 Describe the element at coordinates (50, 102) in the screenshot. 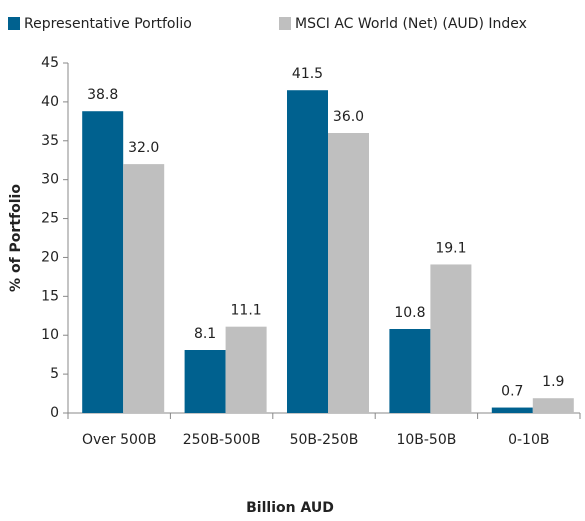

I see `y-tick-label: 40` at that location.